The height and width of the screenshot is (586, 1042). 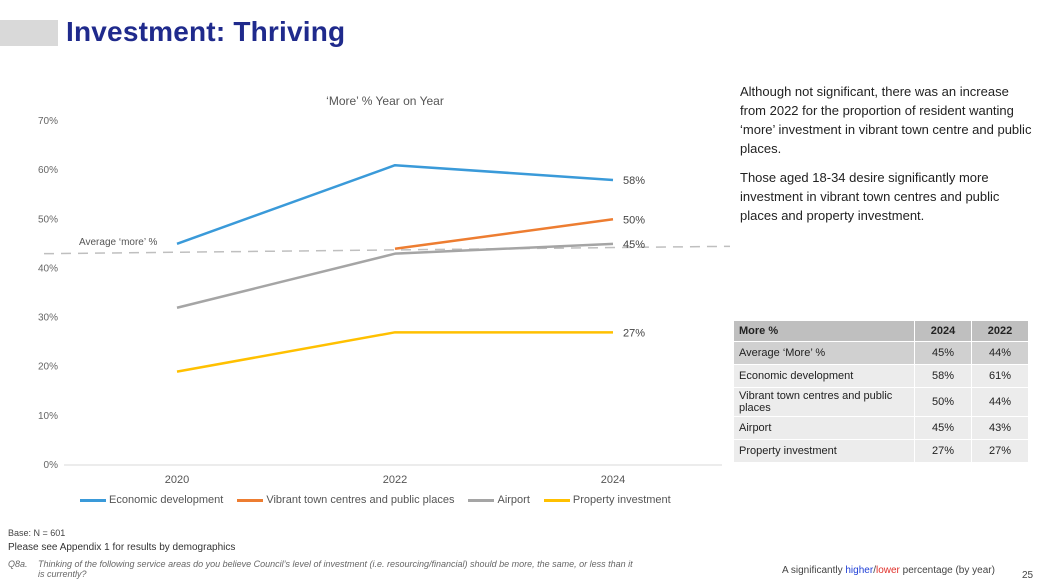 What do you see at coordinates (943, 376) in the screenshot?
I see `row-value-2024: 58%` at bounding box center [943, 376].